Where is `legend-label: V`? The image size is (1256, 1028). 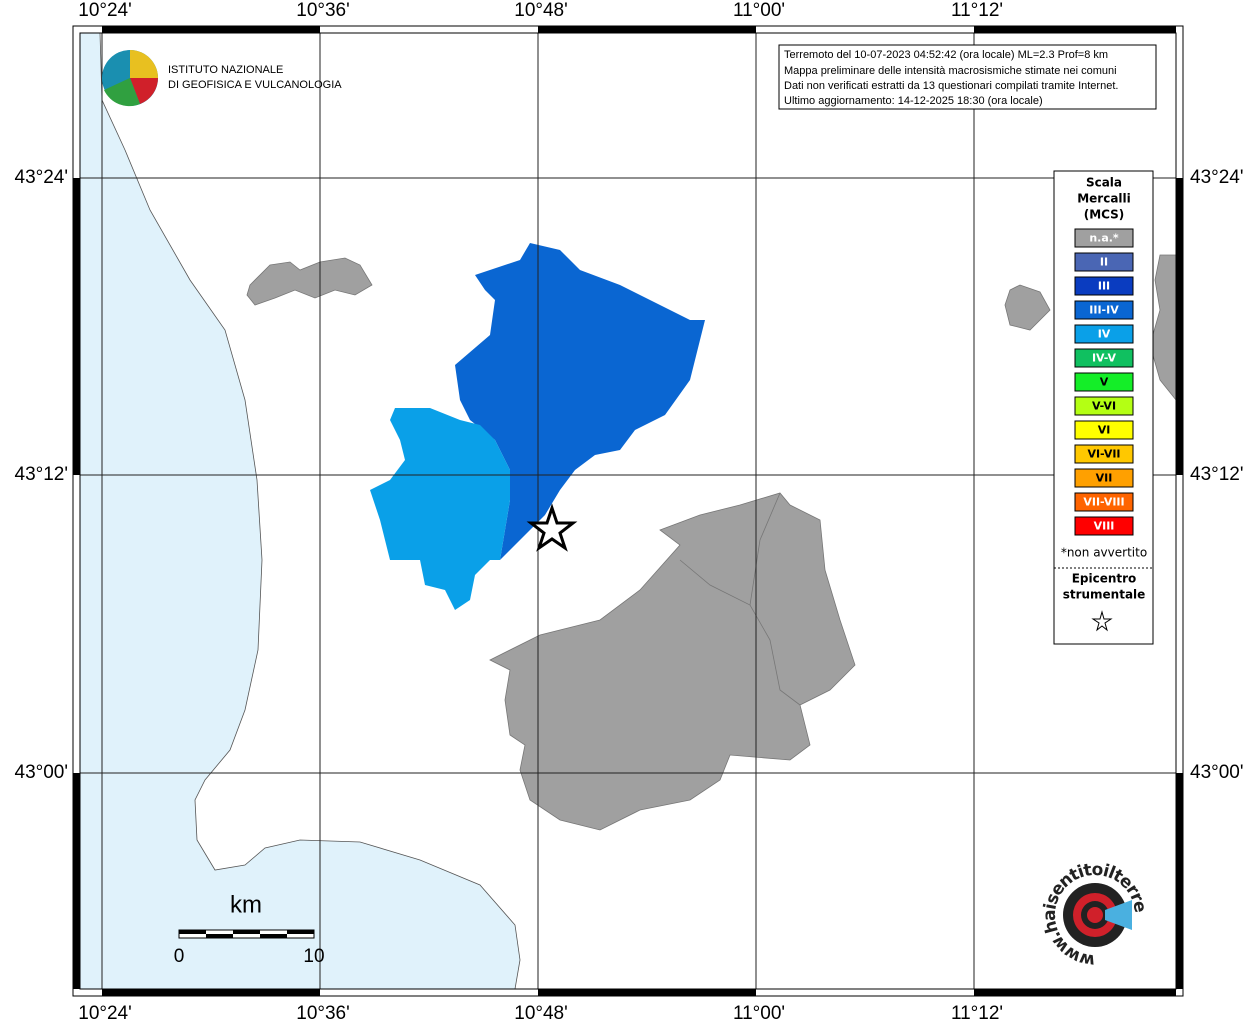 legend-label: V is located at coordinates (1104, 382).